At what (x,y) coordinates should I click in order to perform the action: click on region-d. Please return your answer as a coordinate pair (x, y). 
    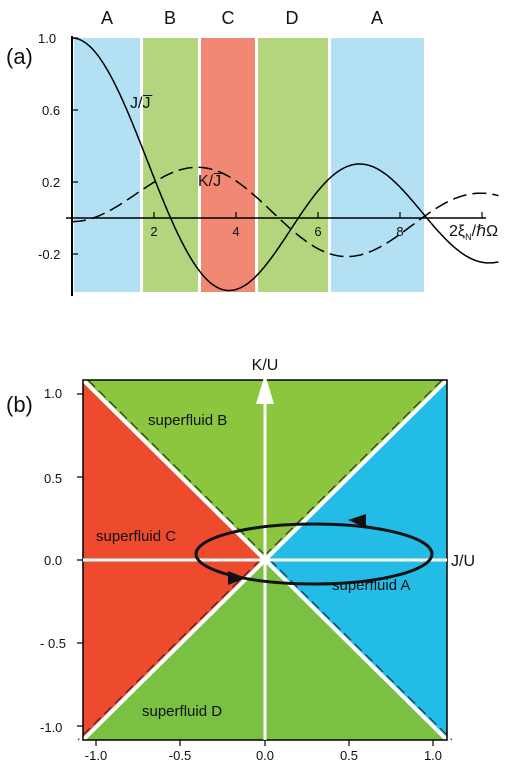
    Looking at the image, I should click on (293, 165).